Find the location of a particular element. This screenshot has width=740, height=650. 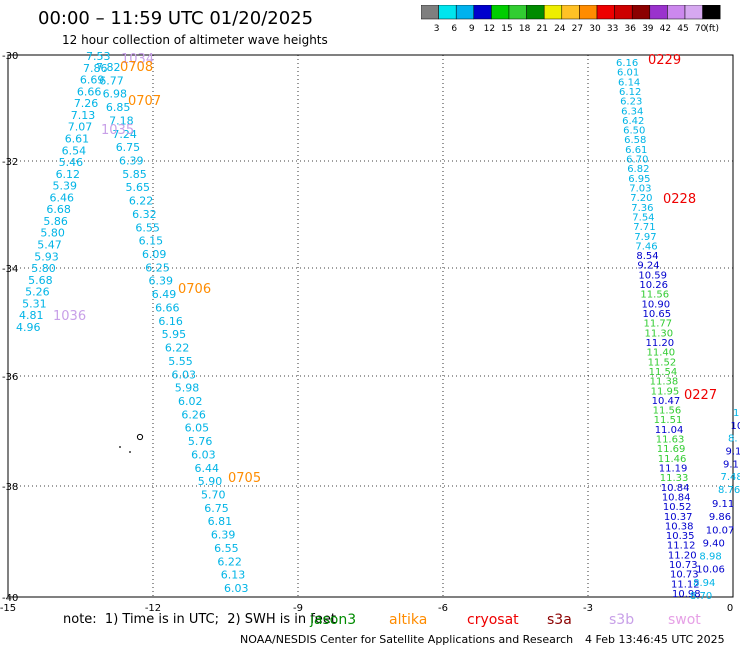

wave-height-value: 10.35 is located at coordinates (680, 536).